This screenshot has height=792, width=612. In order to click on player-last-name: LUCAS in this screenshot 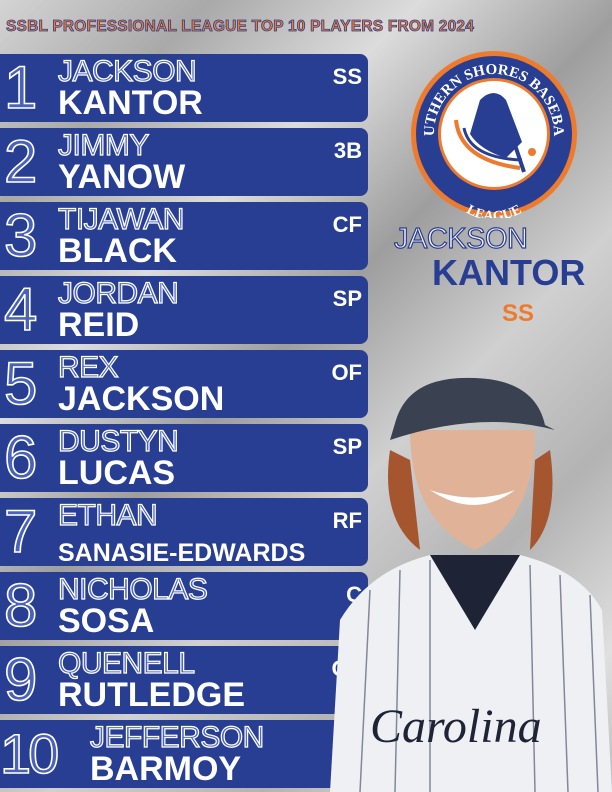, I will do `click(117, 473)`.